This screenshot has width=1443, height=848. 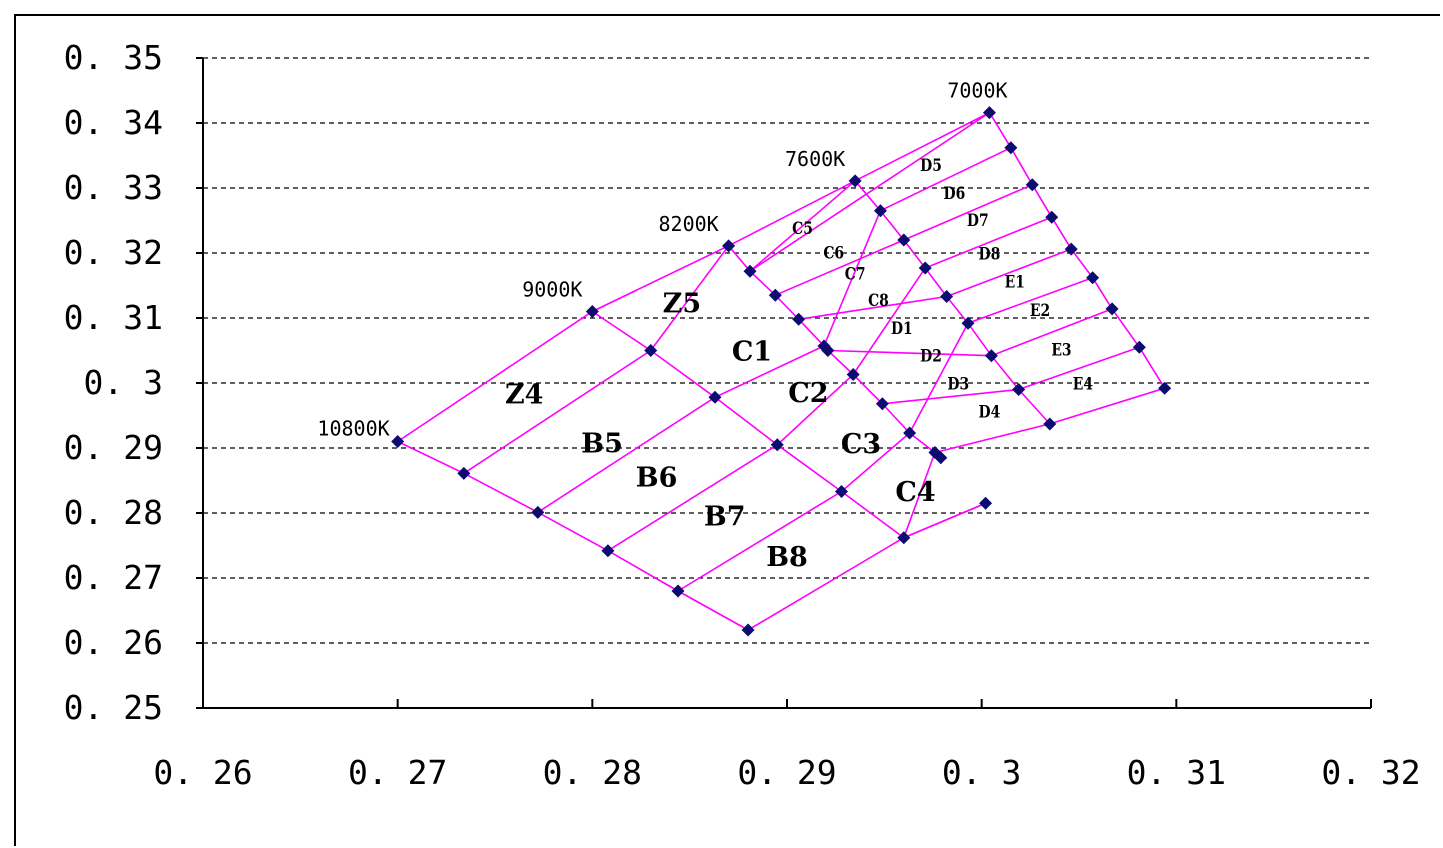 I want to click on bin-label: C6, so click(x=833, y=252).